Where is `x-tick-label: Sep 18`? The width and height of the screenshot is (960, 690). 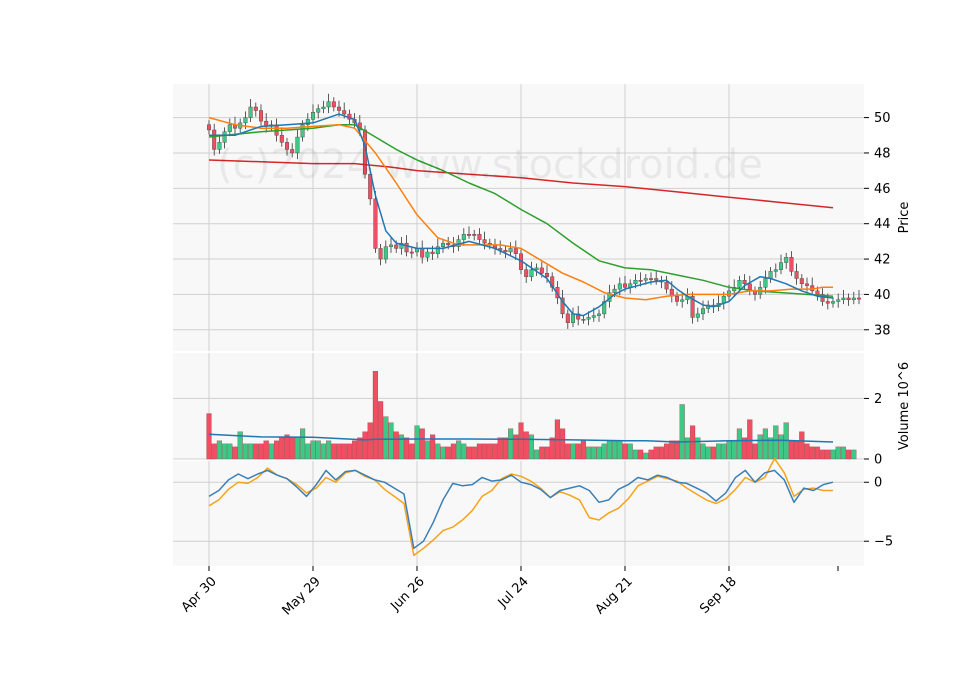 x-tick-label: Sep 18 is located at coordinates (718, 595).